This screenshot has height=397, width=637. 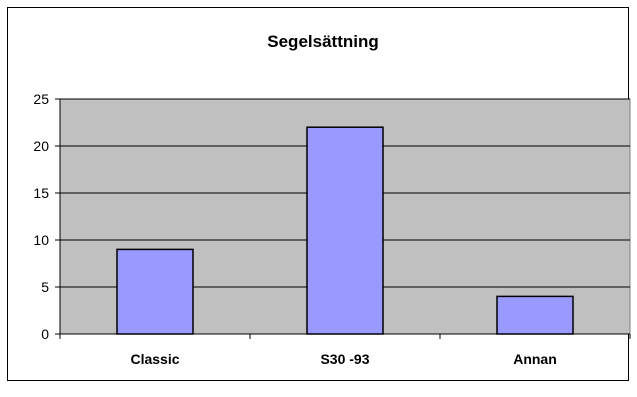 I want to click on y-tick-label: 25, so click(x=41, y=99).